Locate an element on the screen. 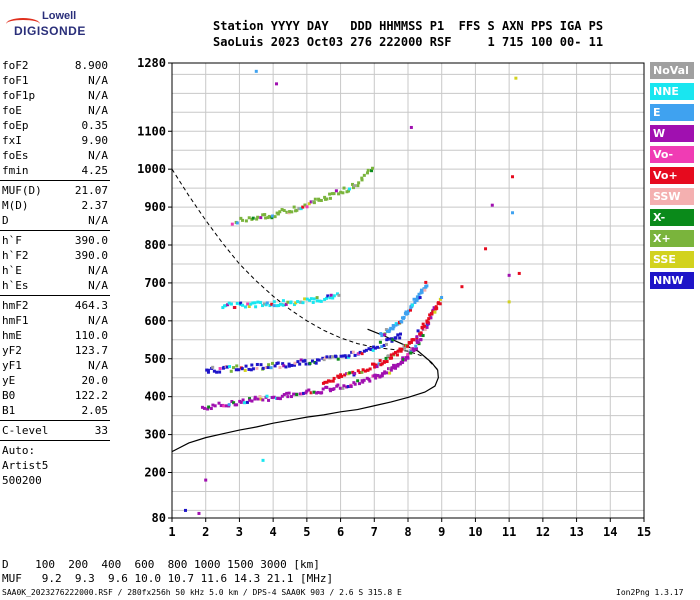  param-row: 500200 is located at coordinates (55, 480).